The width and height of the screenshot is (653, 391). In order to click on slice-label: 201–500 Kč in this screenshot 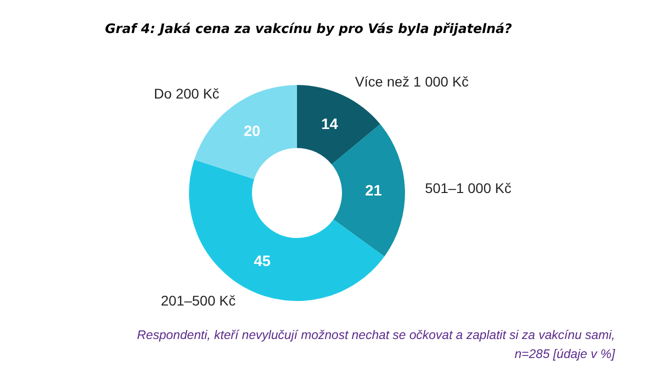, I will do `click(198, 300)`.